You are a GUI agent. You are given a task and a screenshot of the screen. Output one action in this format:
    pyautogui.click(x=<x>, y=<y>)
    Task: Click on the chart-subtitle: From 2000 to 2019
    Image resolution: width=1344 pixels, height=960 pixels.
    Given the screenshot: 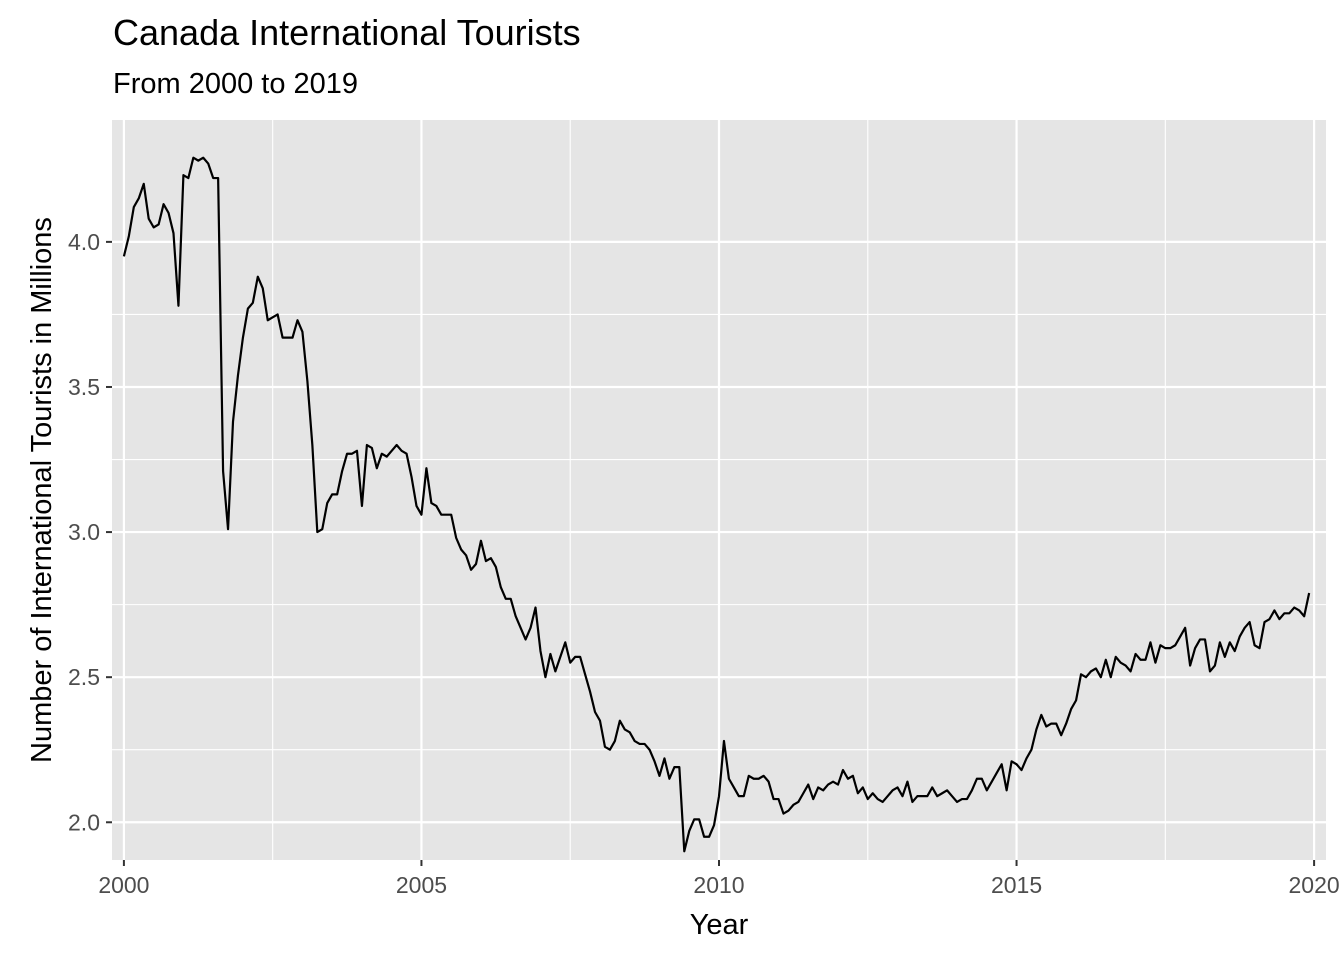 What is the action you would take?
    pyautogui.click(x=236, y=84)
    